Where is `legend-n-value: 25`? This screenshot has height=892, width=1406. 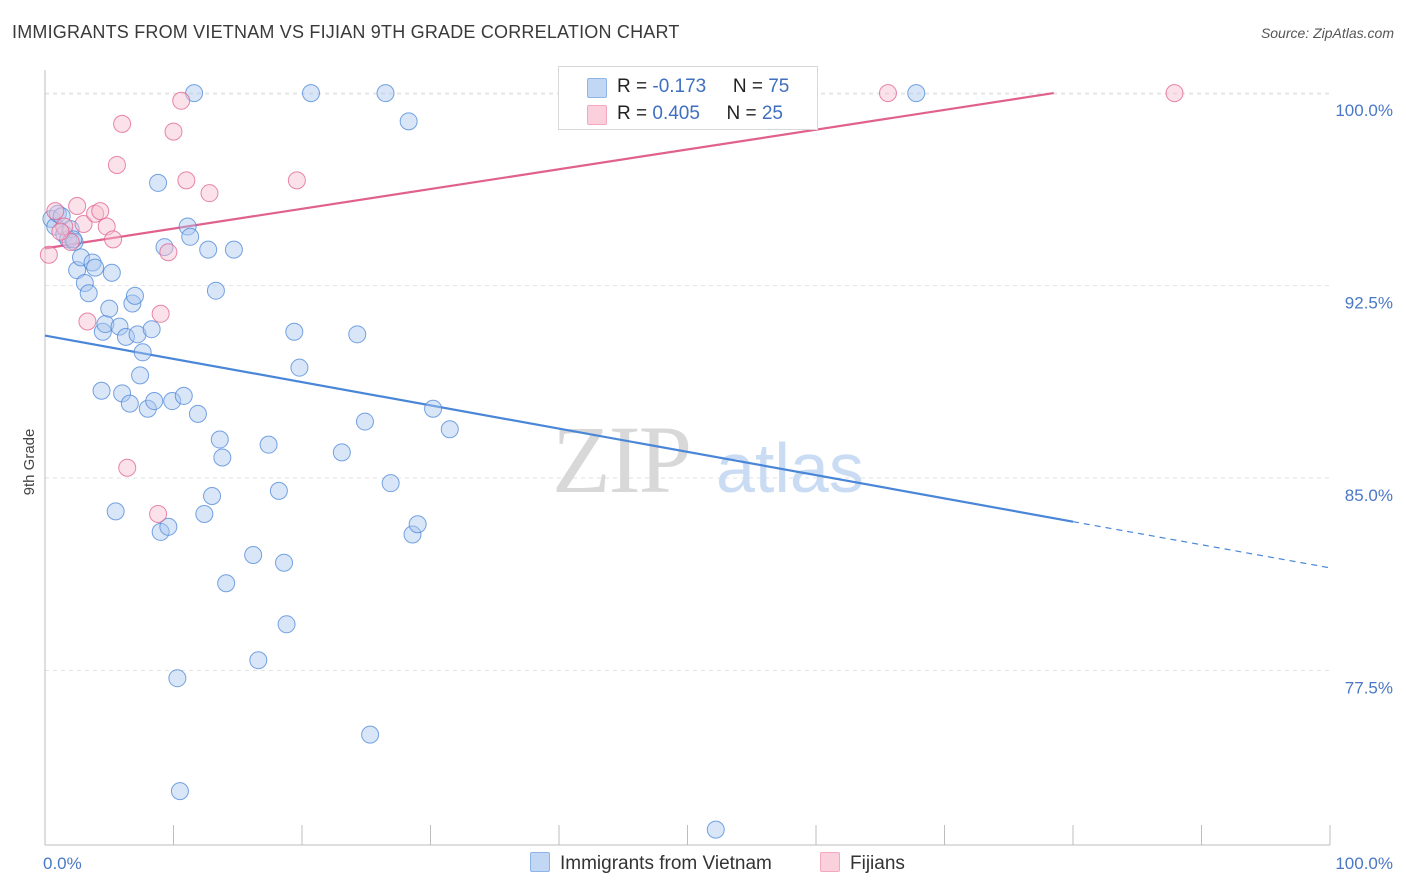 legend-n-value: 25 is located at coordinates (772, 113).